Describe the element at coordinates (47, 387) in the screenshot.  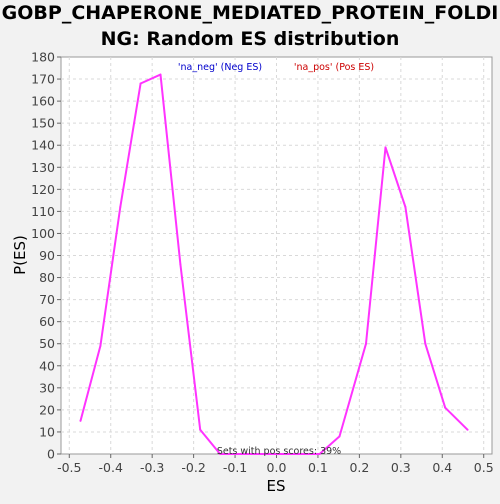
I see `y-tick-label: 30` at that location.